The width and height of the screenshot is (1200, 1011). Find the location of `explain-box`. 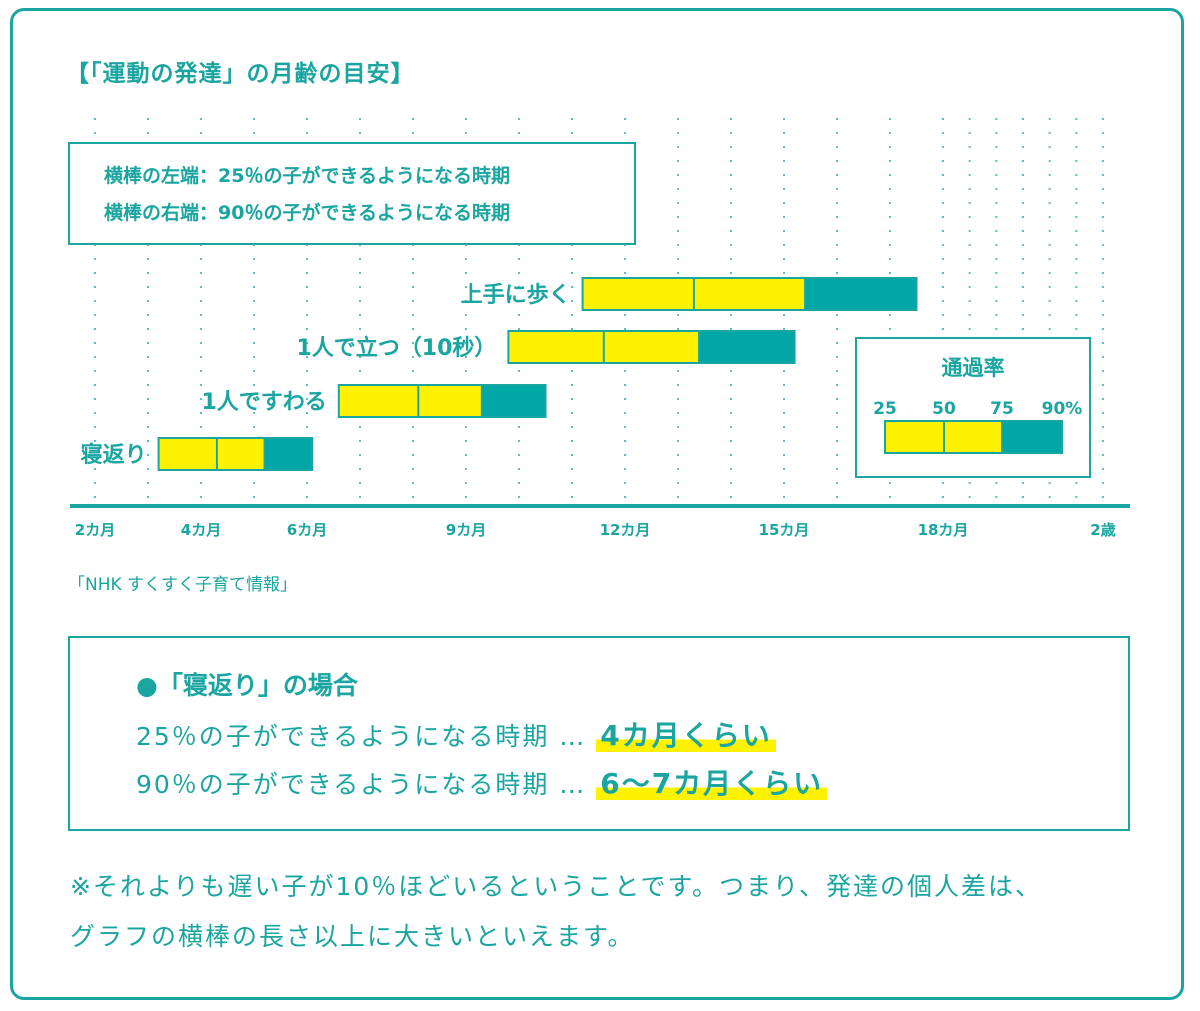

explain-box is located at coordinates (352, 193).